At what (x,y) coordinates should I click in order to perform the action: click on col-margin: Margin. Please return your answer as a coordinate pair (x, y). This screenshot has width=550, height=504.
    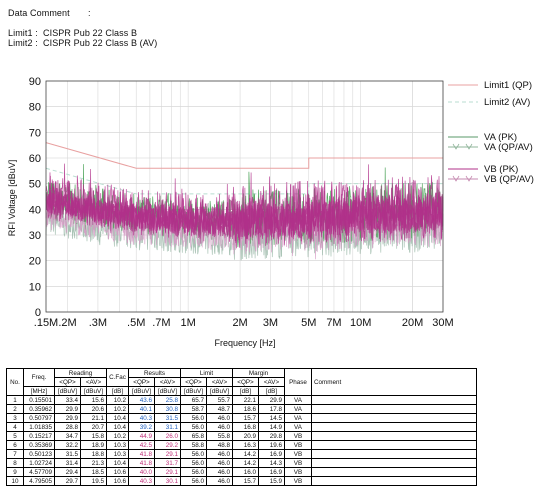
    Looking at the image, I should click on (258, 373).